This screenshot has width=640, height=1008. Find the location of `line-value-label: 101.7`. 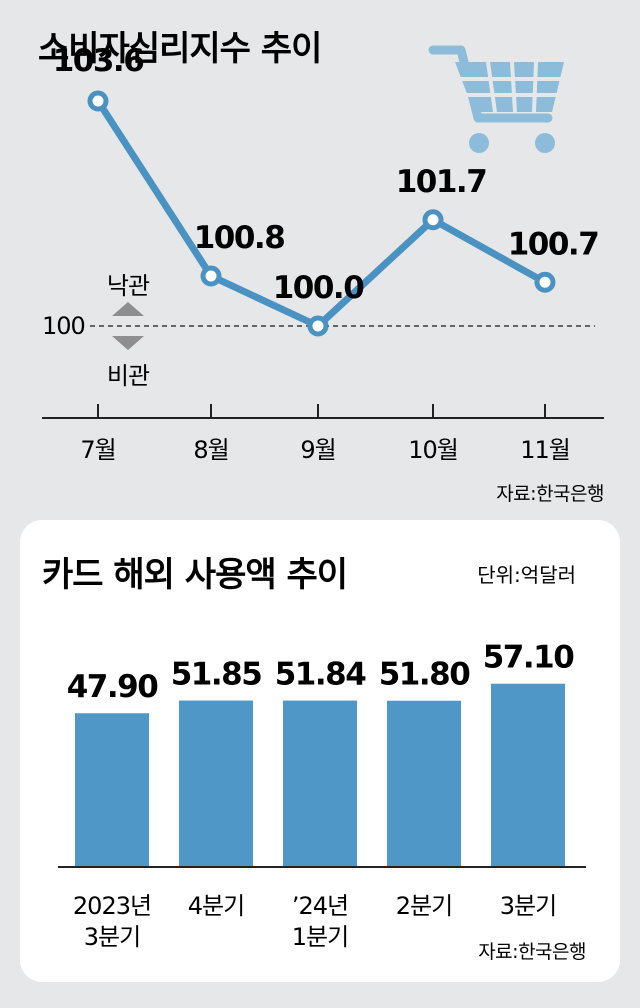

line-value-label: 101.7 is located at coordinates (441, 182).